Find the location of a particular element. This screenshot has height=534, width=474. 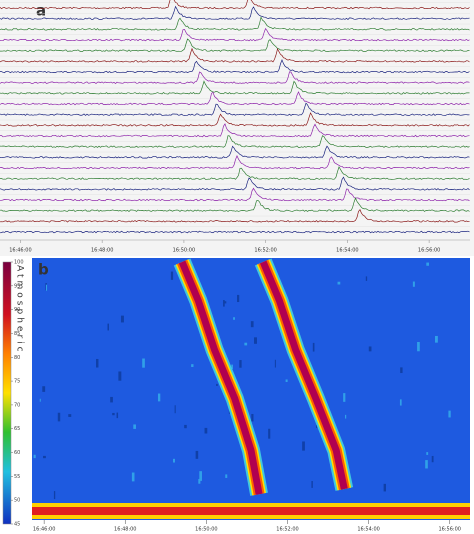

colorbar-tick-label: 60 is located at coordinates (17, 453).